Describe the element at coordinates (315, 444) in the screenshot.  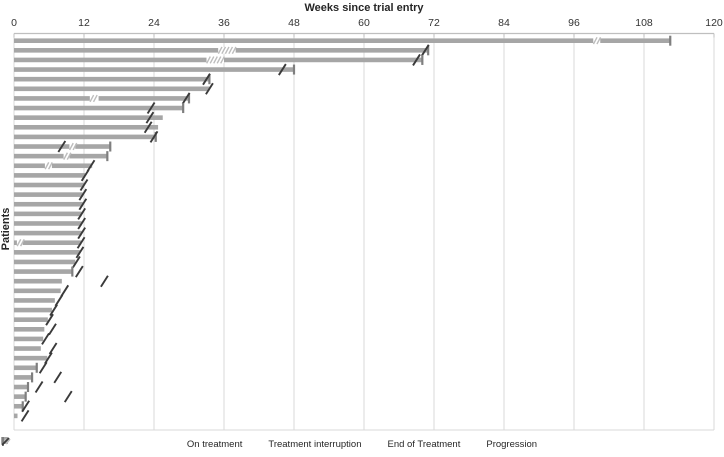
I see `legend-label: Treatment interruption` at that location.